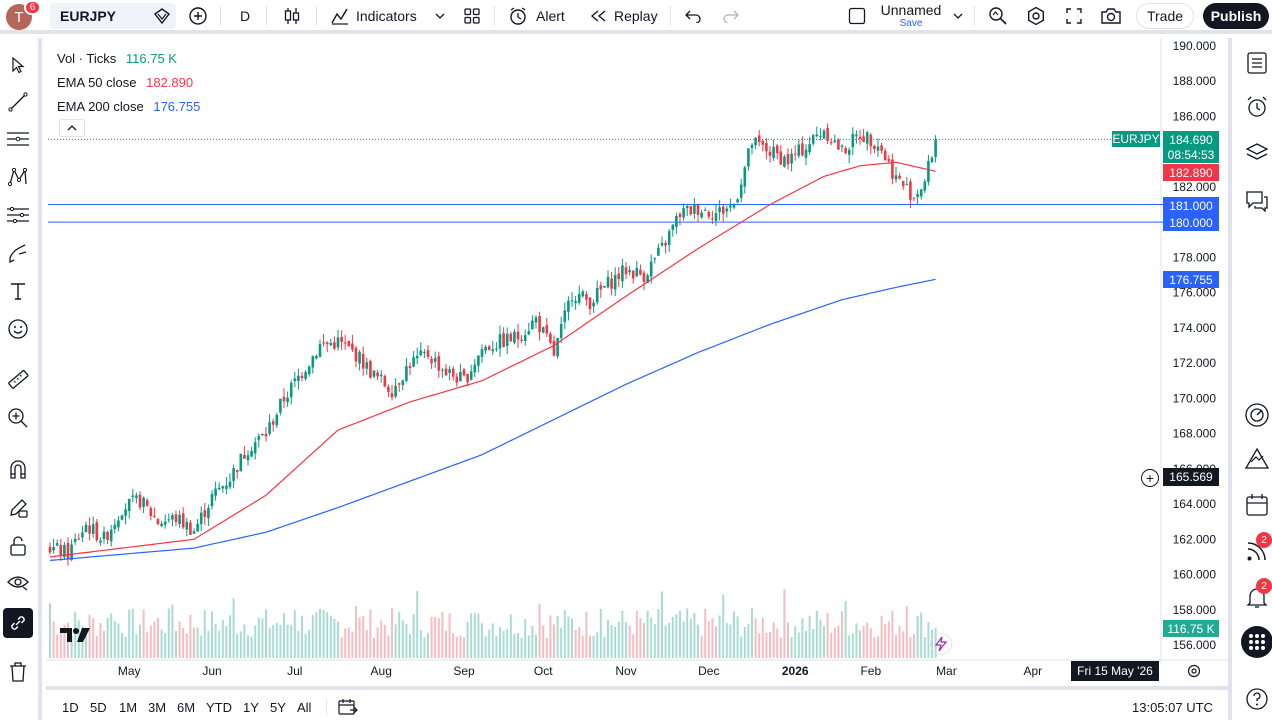 The height and width of the screenshot is (720, 1272). What do you see at coordinates (18, 379) in the screenshot?
I see `ruler-icon` at bounding box center [18, 379].